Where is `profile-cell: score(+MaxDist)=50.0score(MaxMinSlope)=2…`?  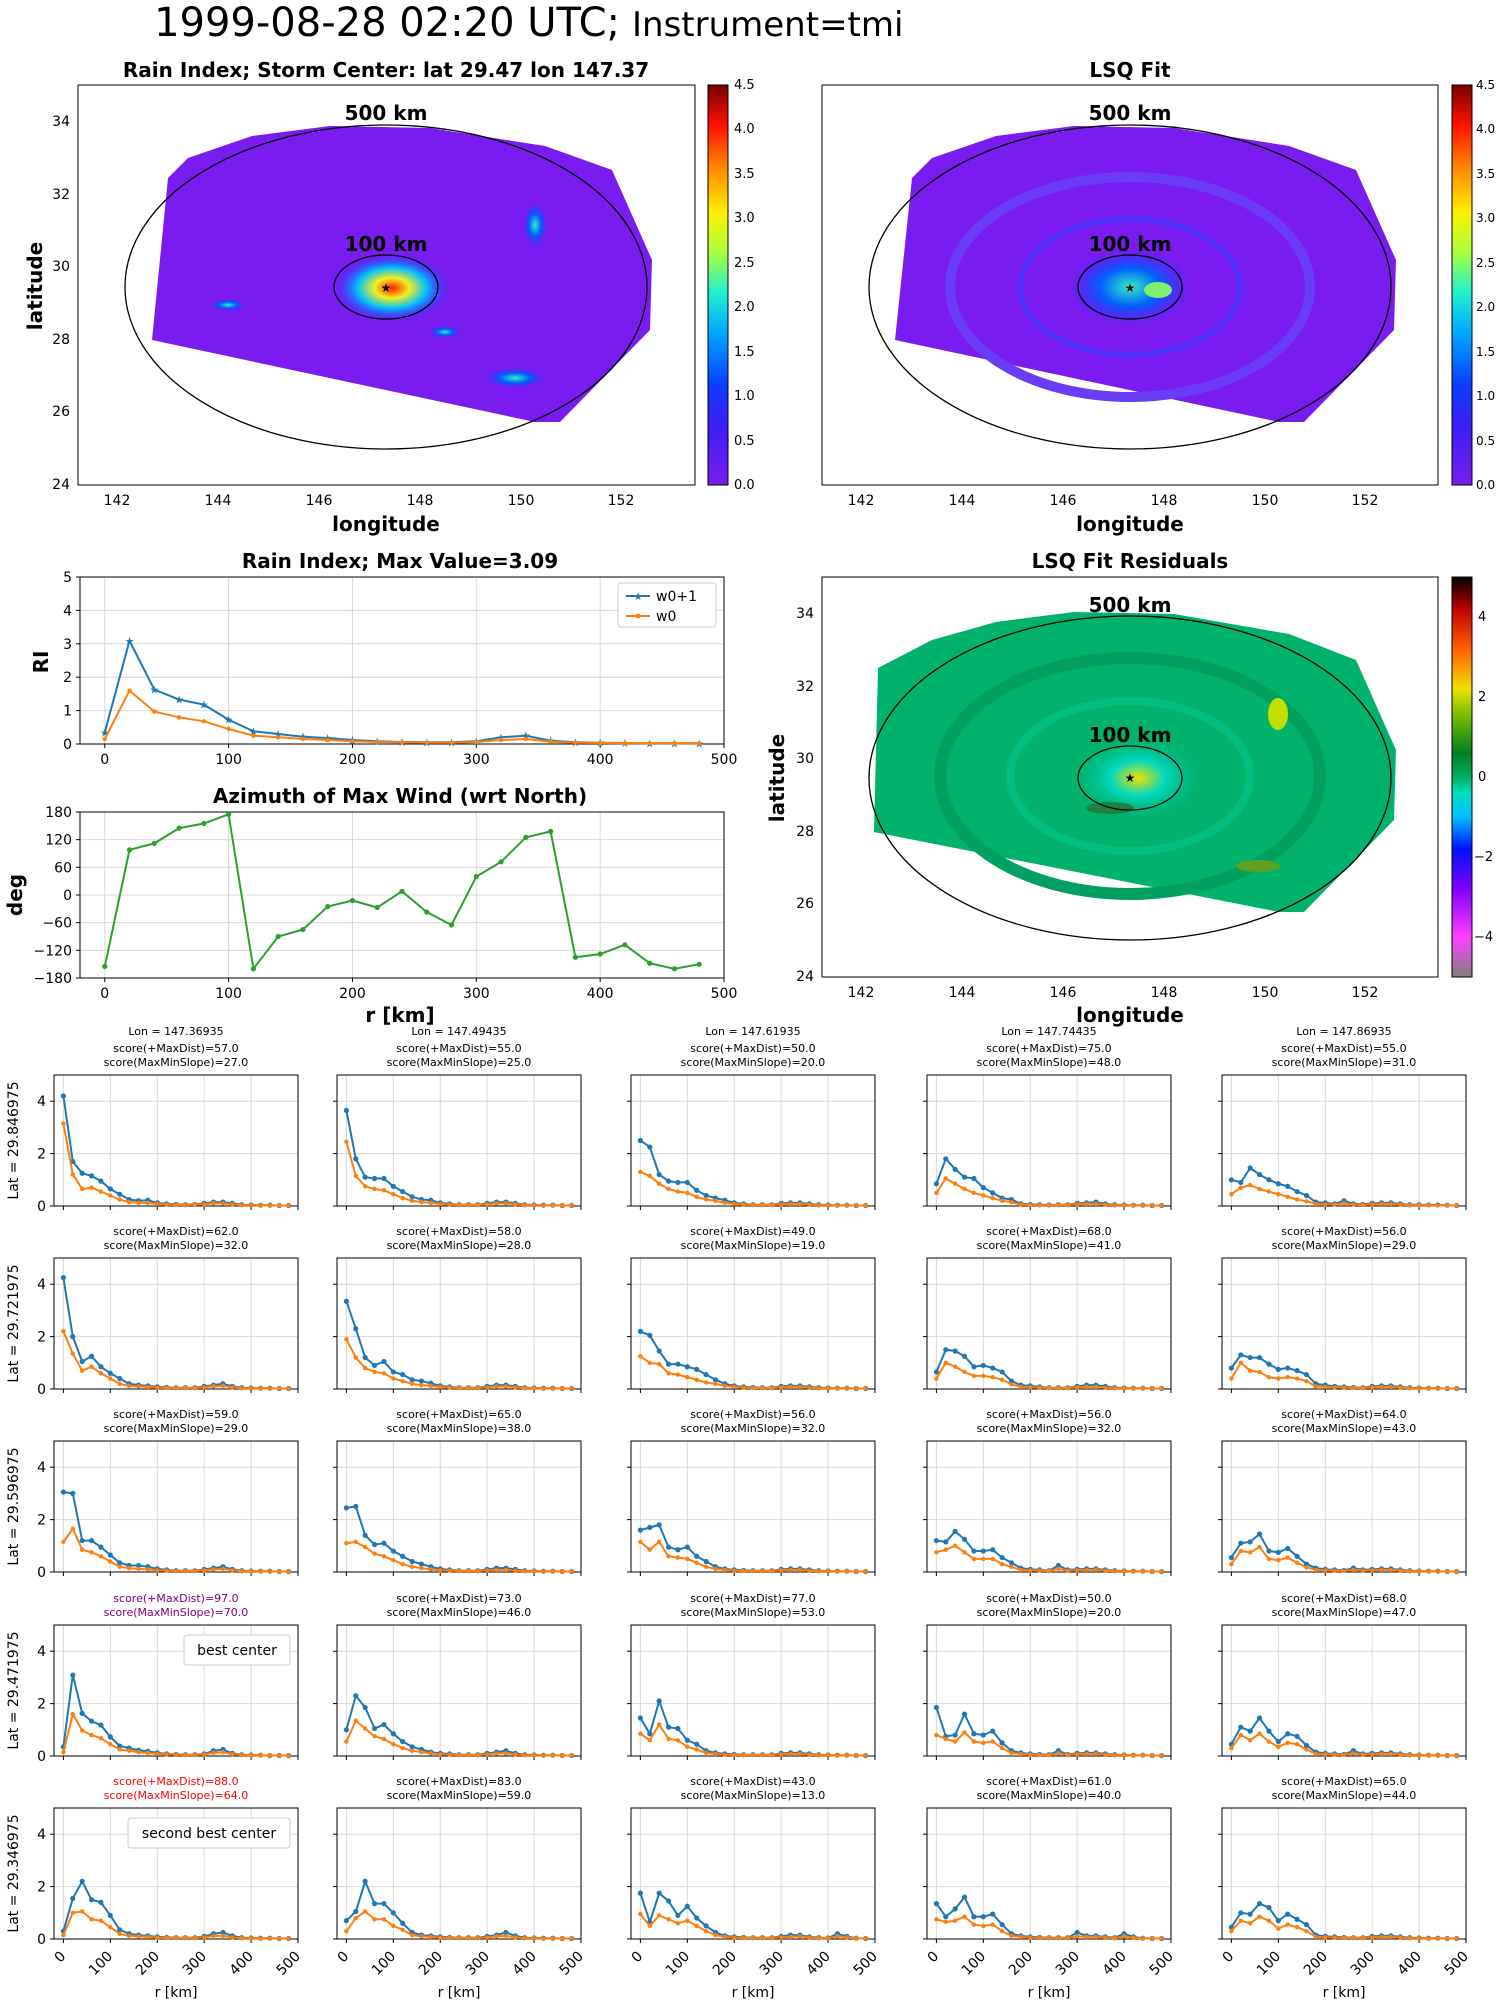 profile-cell: score(+MaxDist)=50.0score(MaxMinSlope)=2… is located at coordinates (1047, 1676).